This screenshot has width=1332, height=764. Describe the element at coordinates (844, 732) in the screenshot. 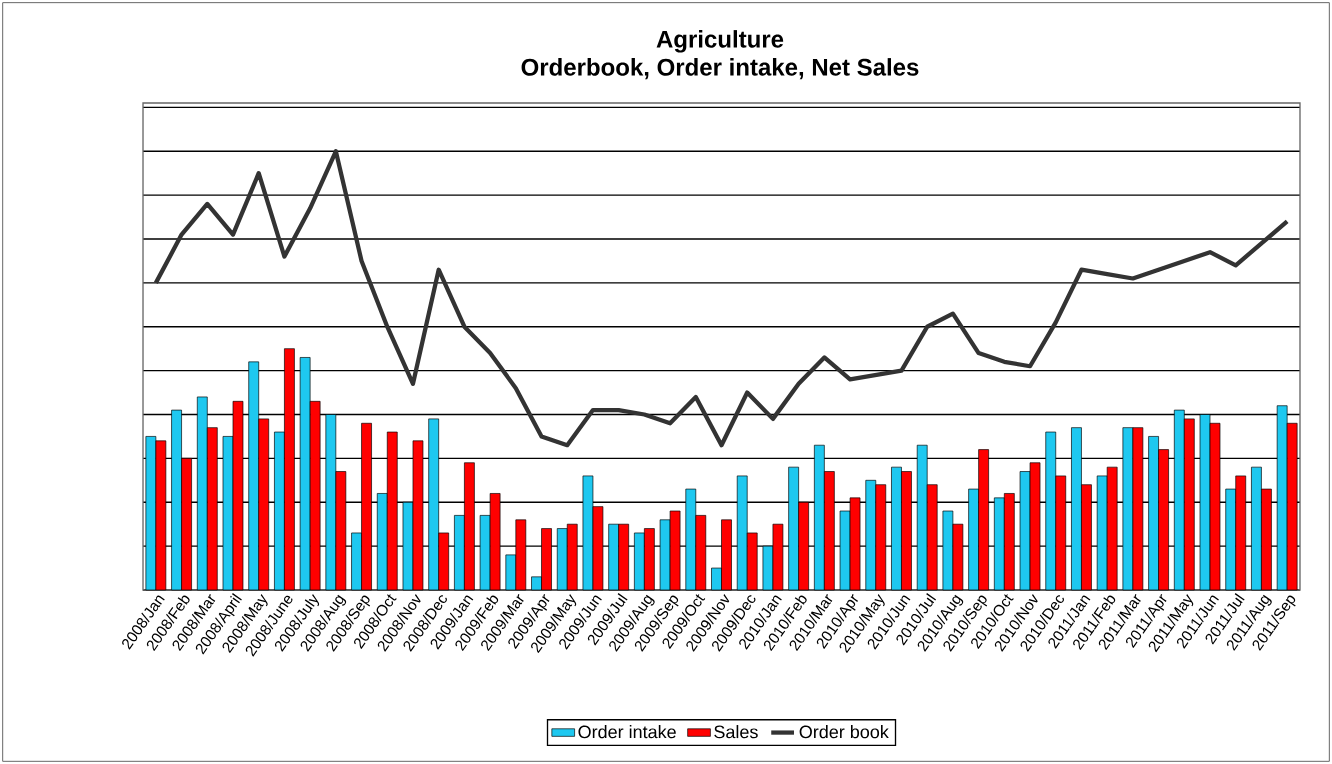

I see `legend-label: Order book` at that location.